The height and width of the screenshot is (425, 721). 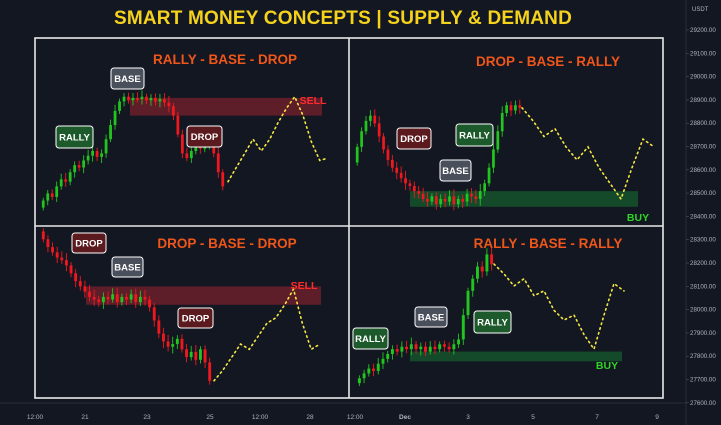 What do you see at coordinates (703, 263) in the screenshot?
I see `price-tick-label: 28200.00` at bounding box center [703, 263].